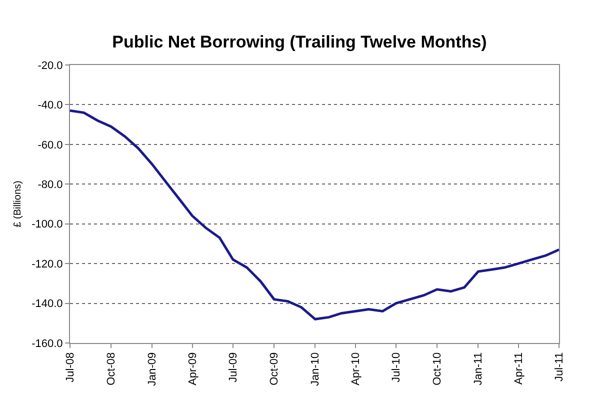  Describe the element at coordinates (50, 145) in the screenshot. I see `y-tick-label: -60.0` at that location.